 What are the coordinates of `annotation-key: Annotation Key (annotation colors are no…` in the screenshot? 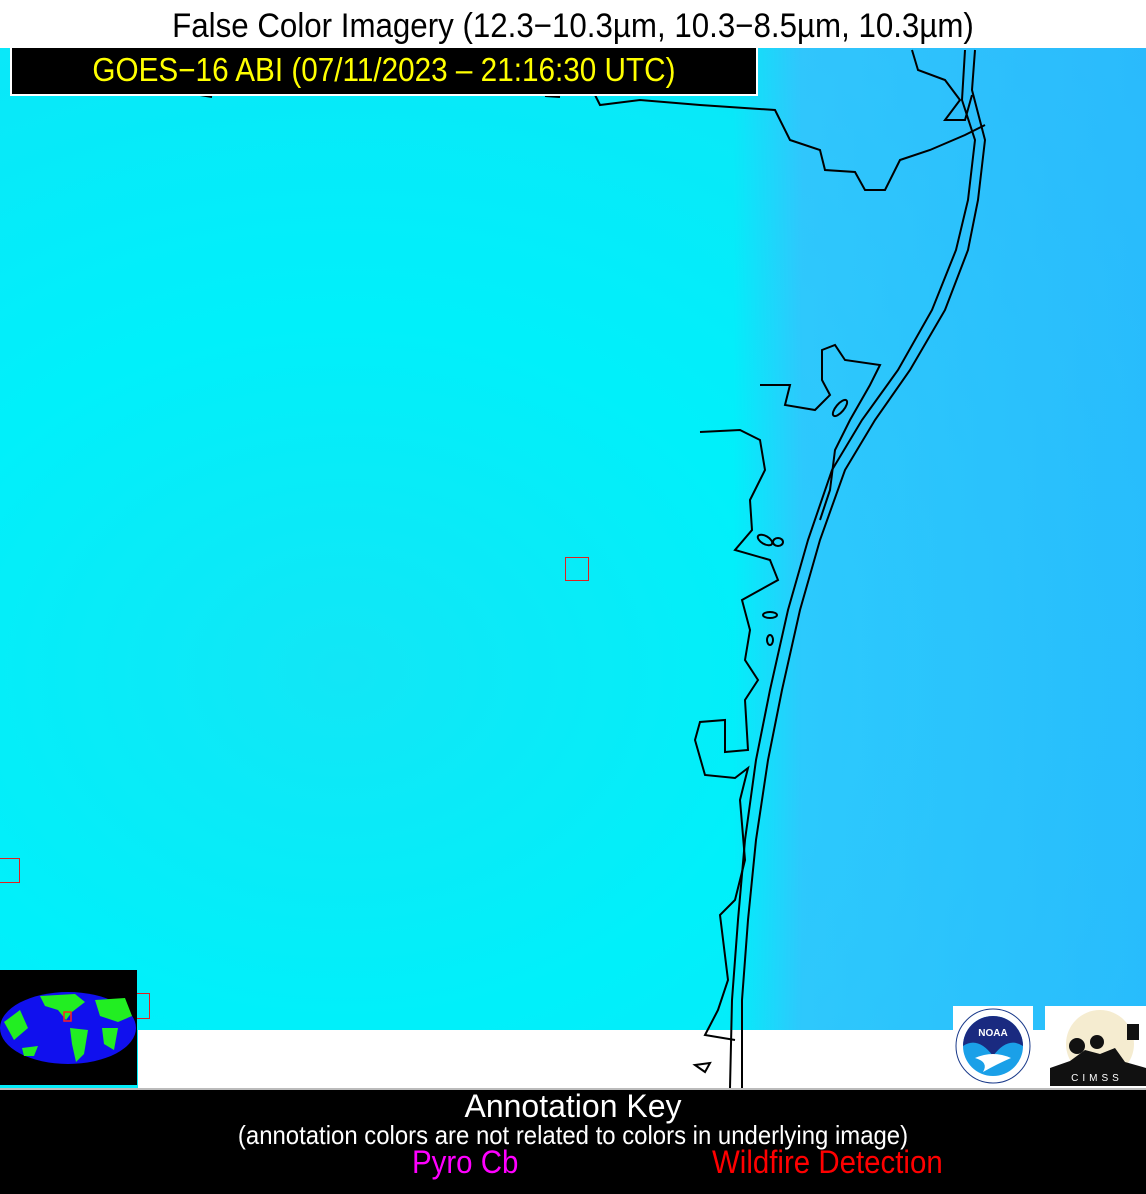 It's located at (573, 1141).